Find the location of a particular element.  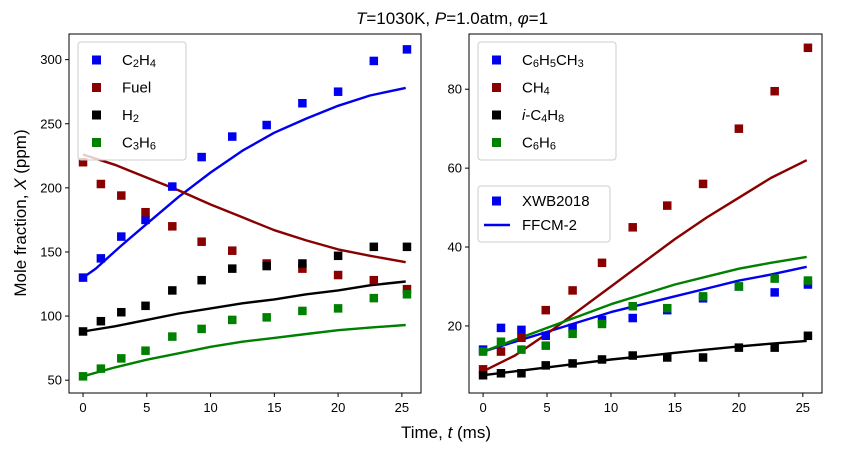

left-x-tick-label-20: 20 is located at coordinates (338, 407).